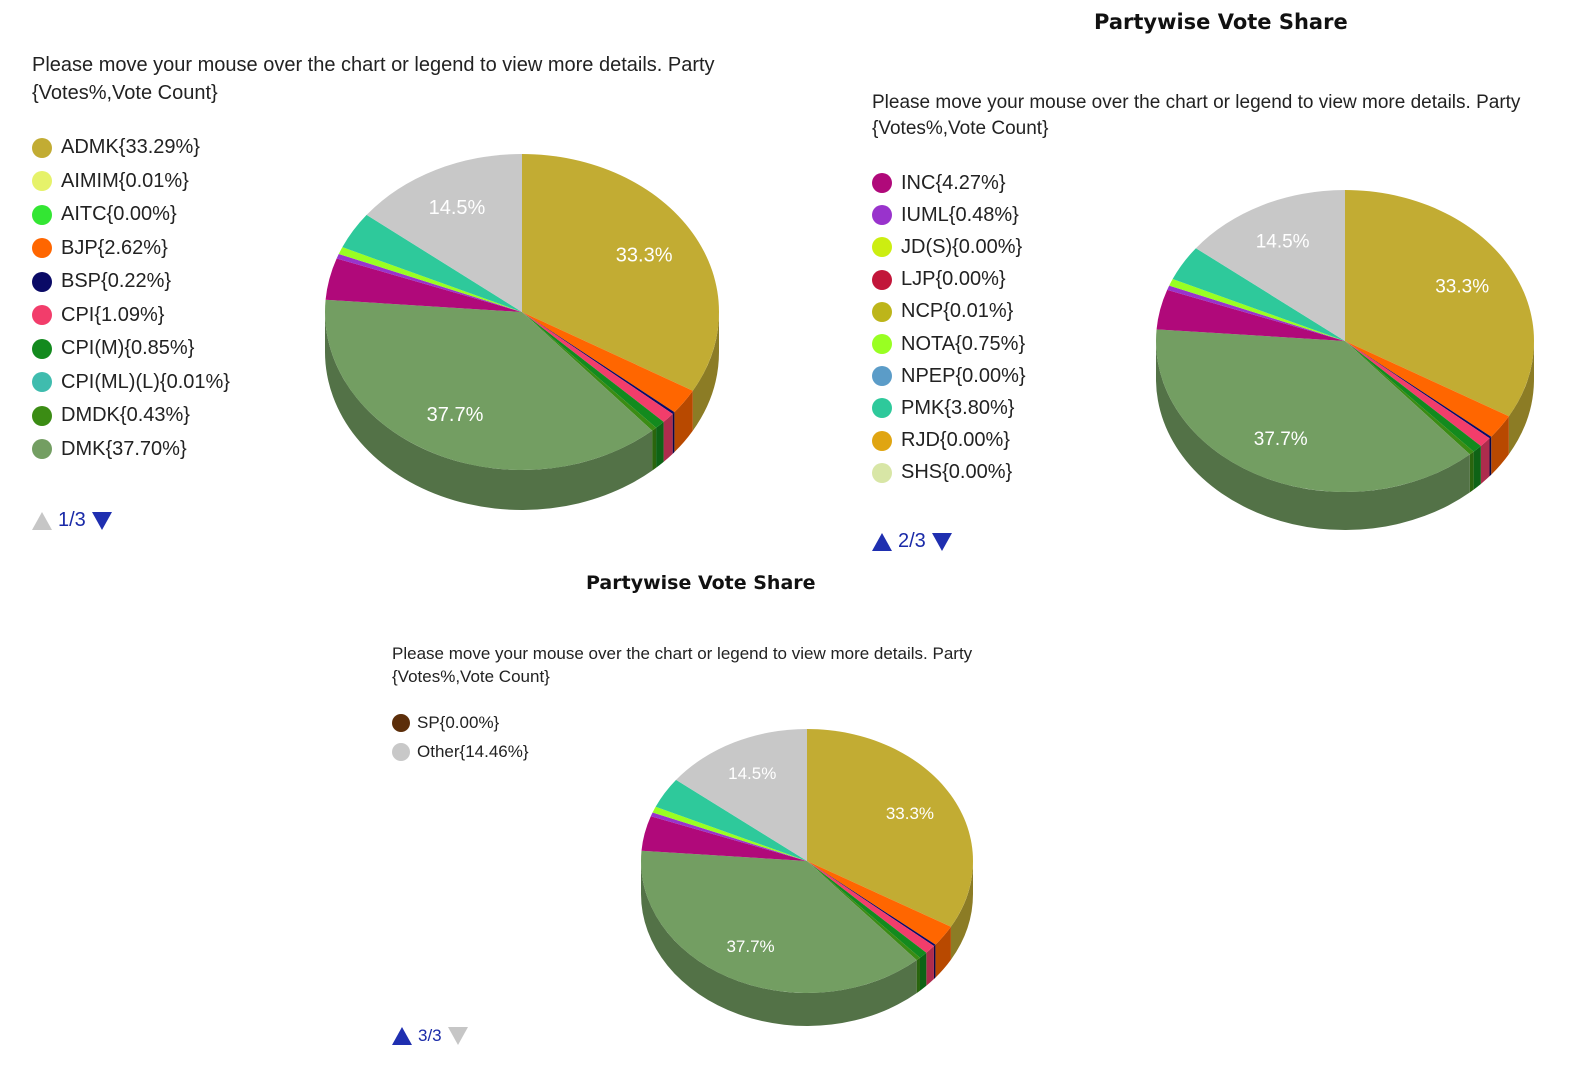 The width and height of the screenshot is (1588, 1080). I want to click on legend-label: LJP{0.00%}, so click(953, 279).